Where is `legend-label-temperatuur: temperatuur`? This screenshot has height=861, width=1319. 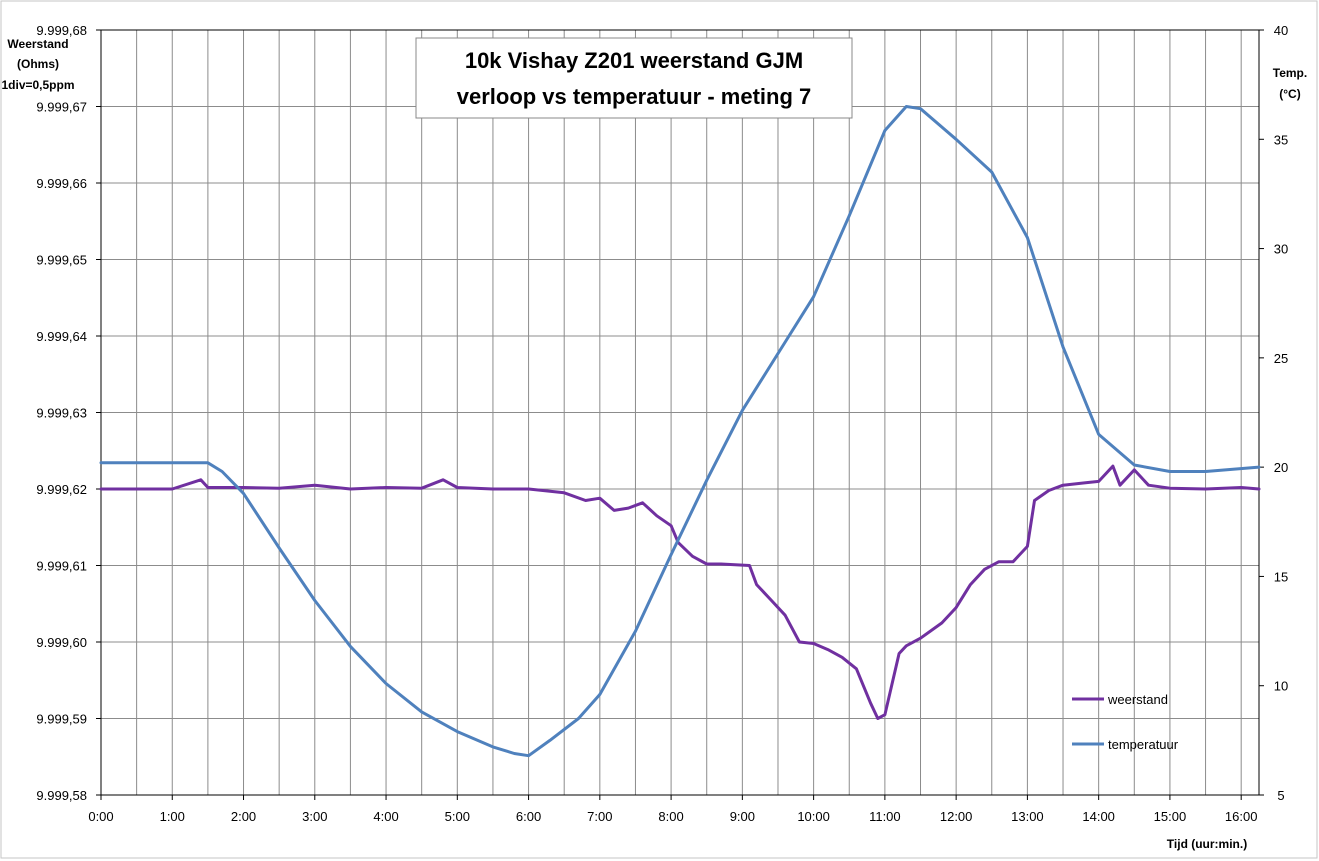
legend-label-temperatuur: temperatuur is located at coordinates (1143, 744).